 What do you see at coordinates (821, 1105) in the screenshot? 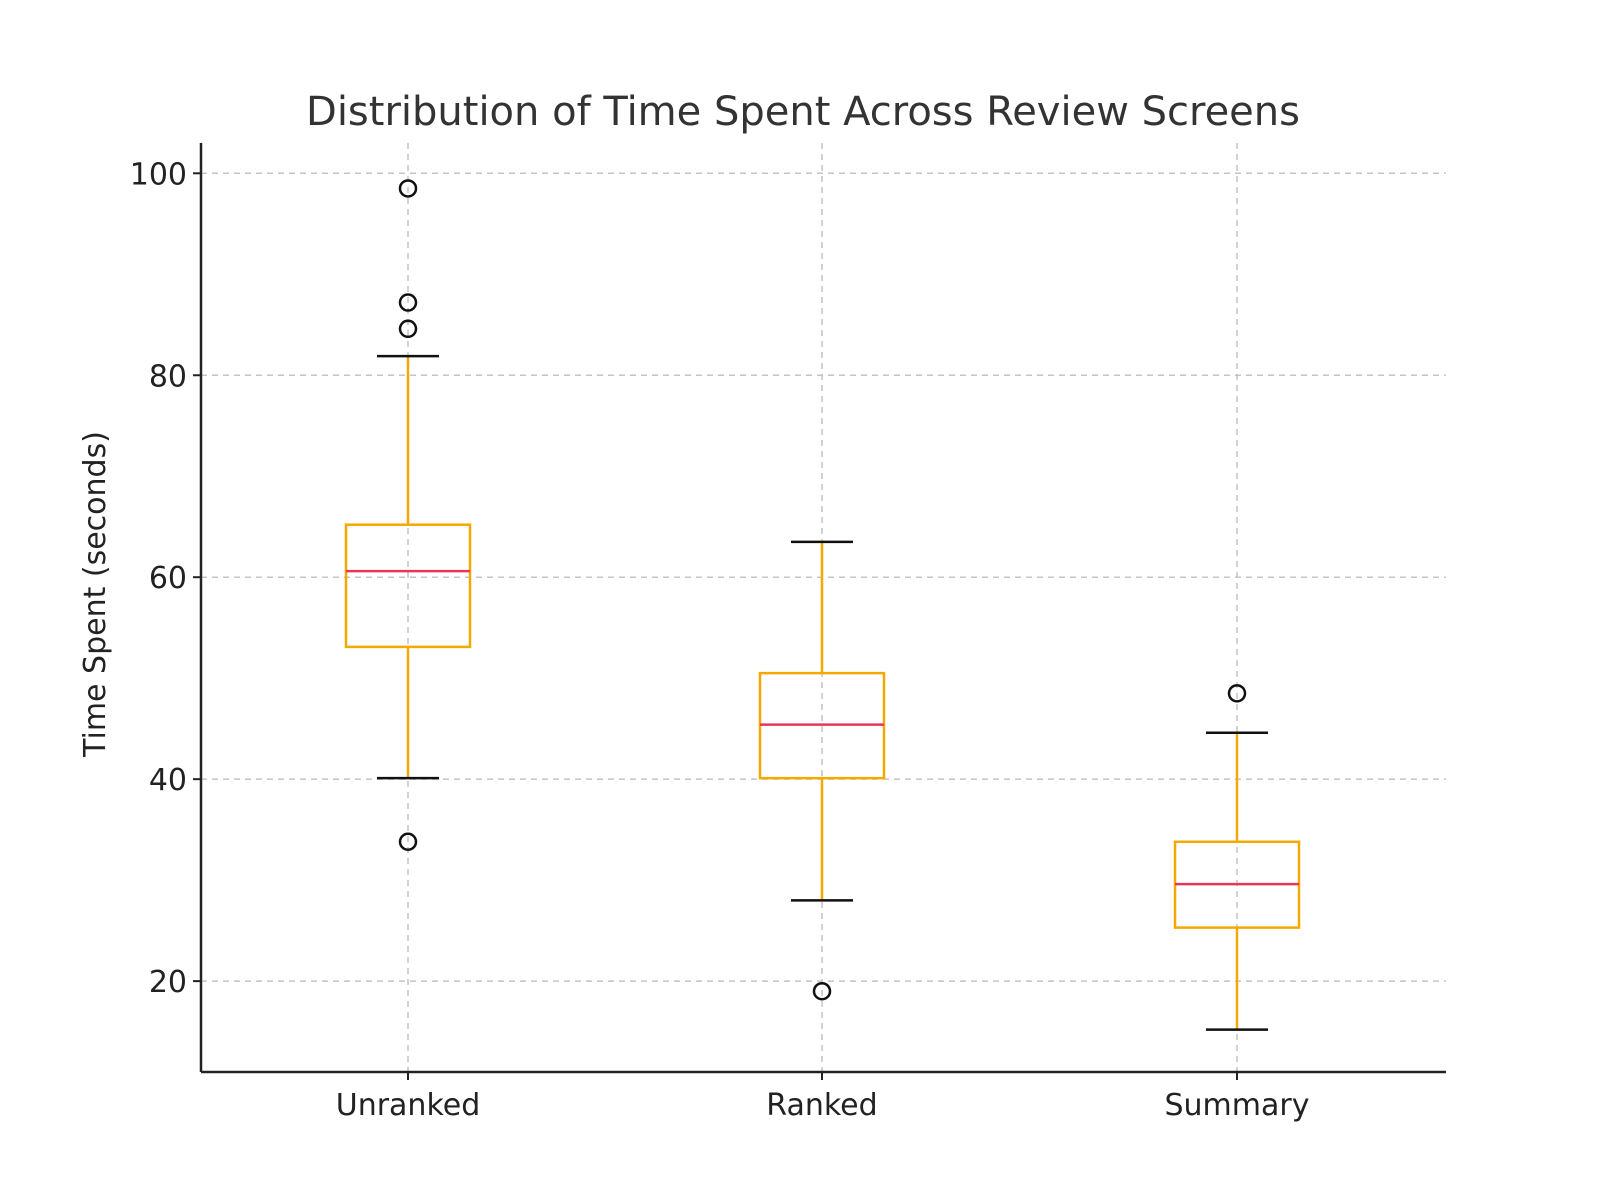
I see `x-tick-label-ranked: Ranked` at bounding box center [821, 1105].